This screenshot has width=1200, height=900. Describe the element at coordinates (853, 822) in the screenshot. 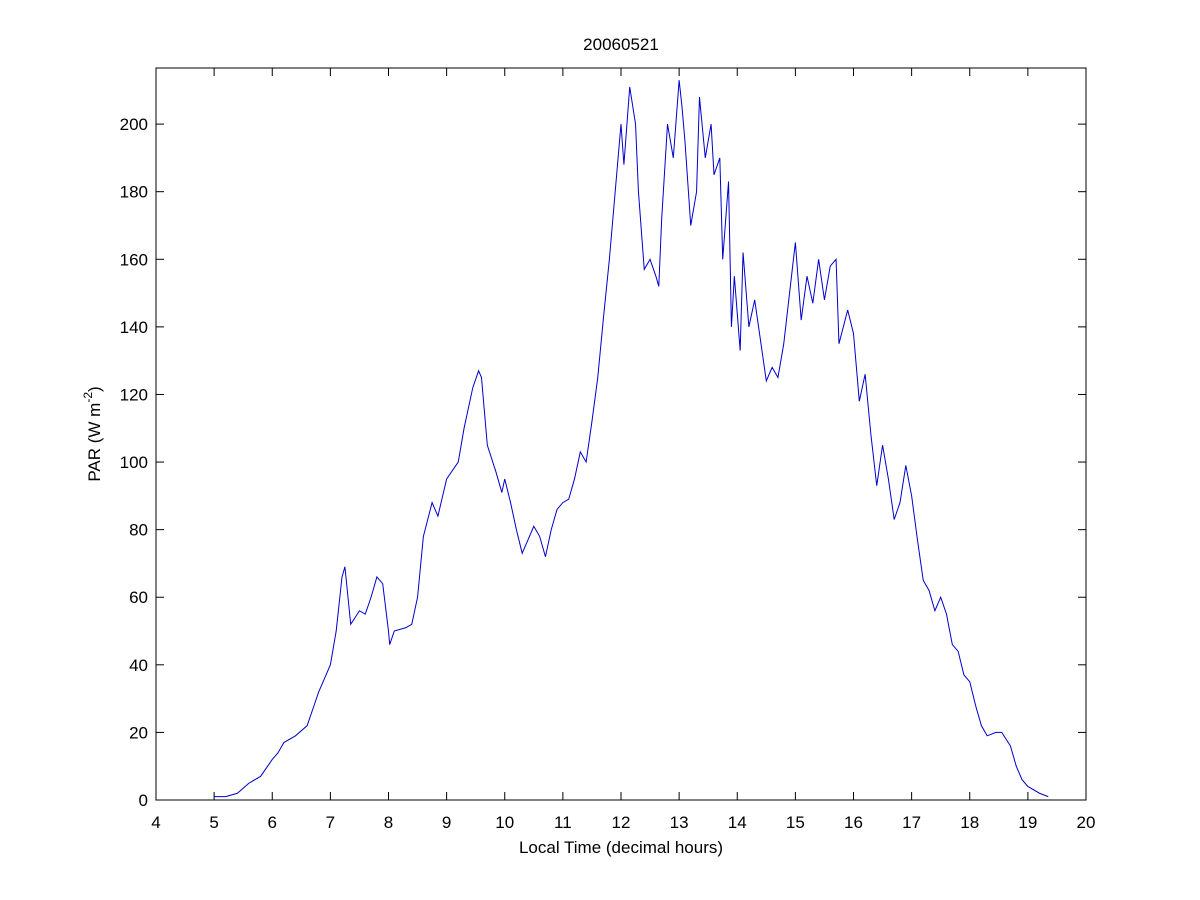

I see `x-tick-label: 16` at that location.